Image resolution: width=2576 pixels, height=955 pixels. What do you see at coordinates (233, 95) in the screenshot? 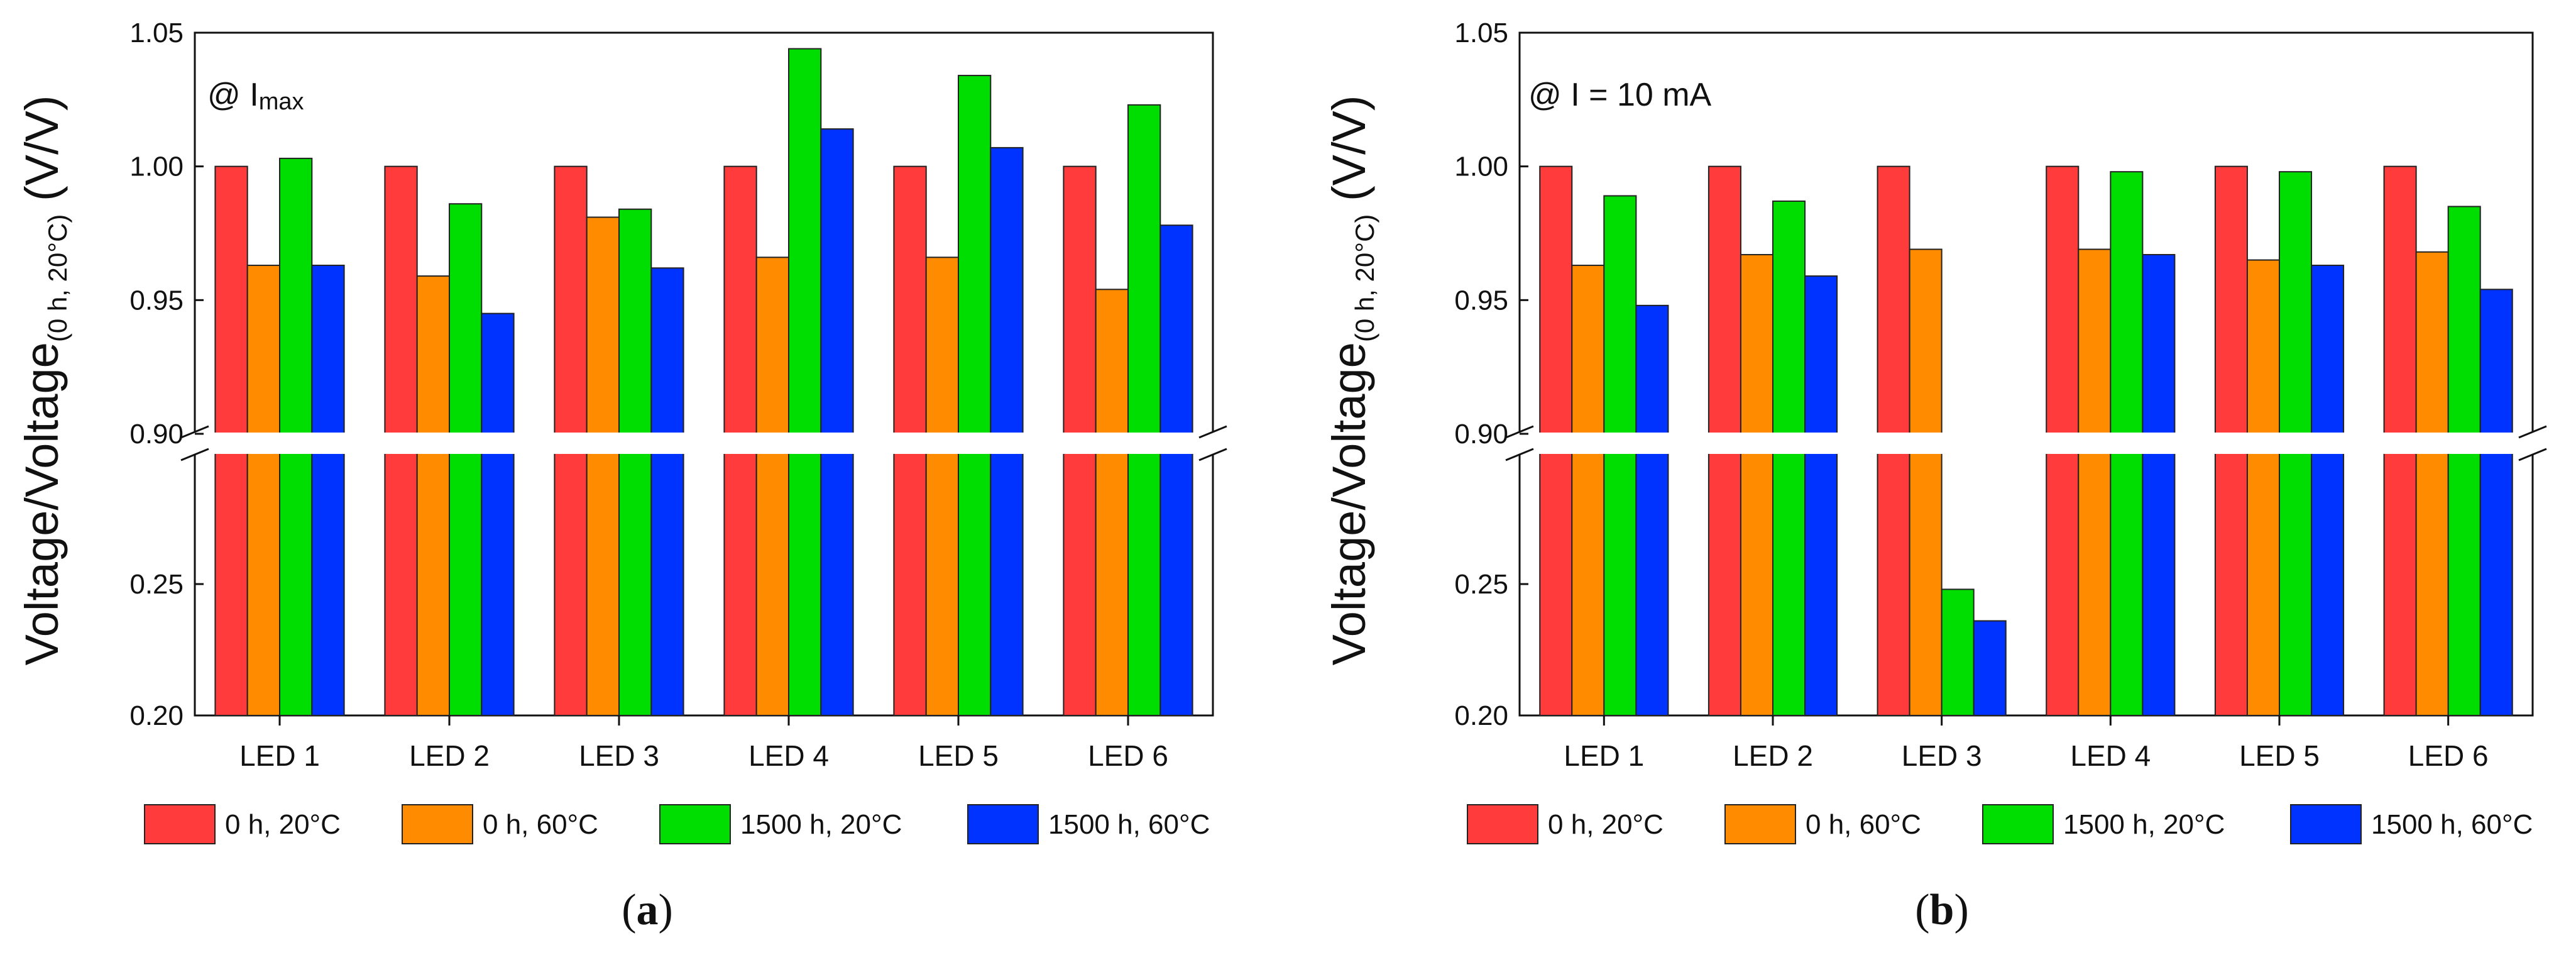
I see `condition-annotation-main: @ I` at bounding box center [233, 95].